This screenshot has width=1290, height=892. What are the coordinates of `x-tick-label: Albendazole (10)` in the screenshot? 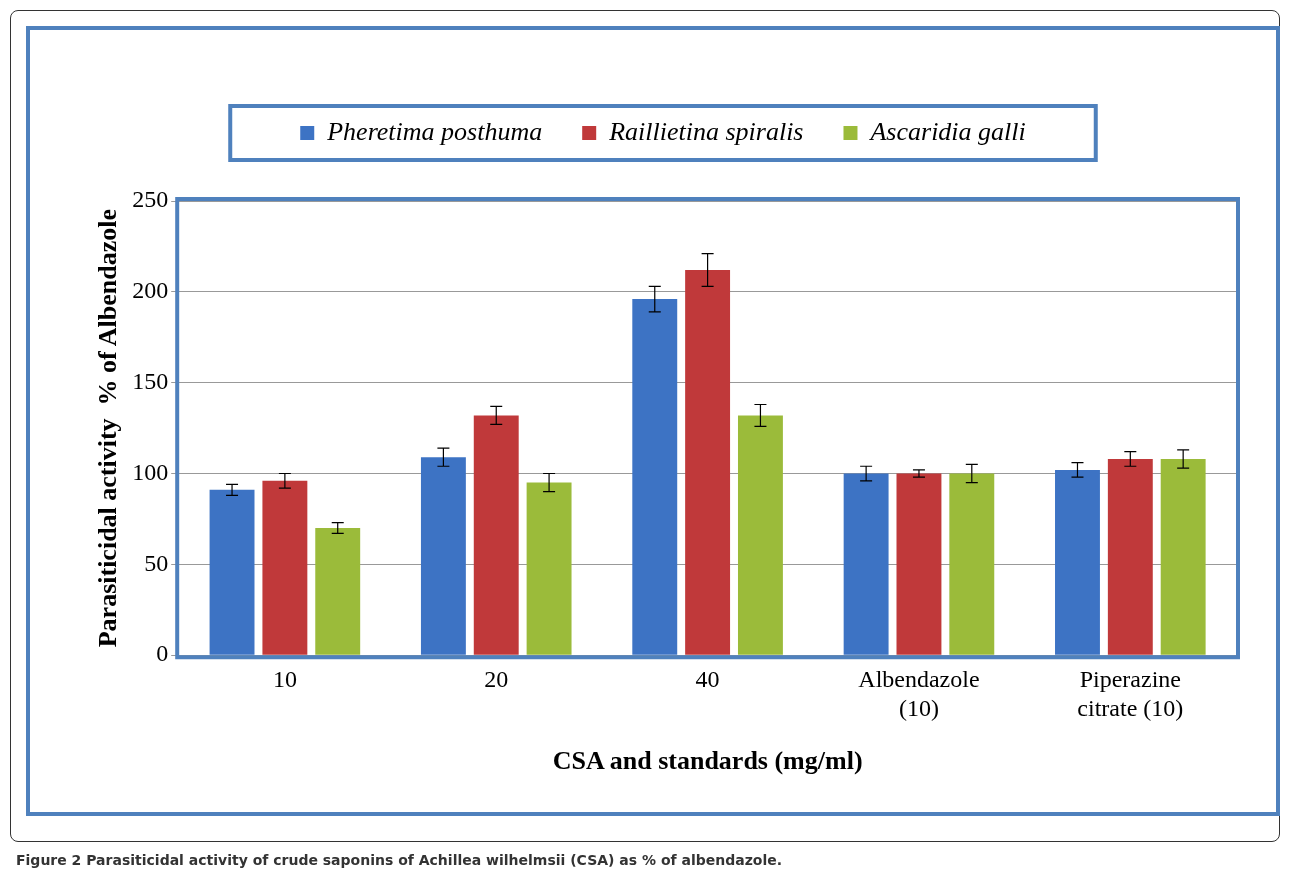 It's located at (919, 693).